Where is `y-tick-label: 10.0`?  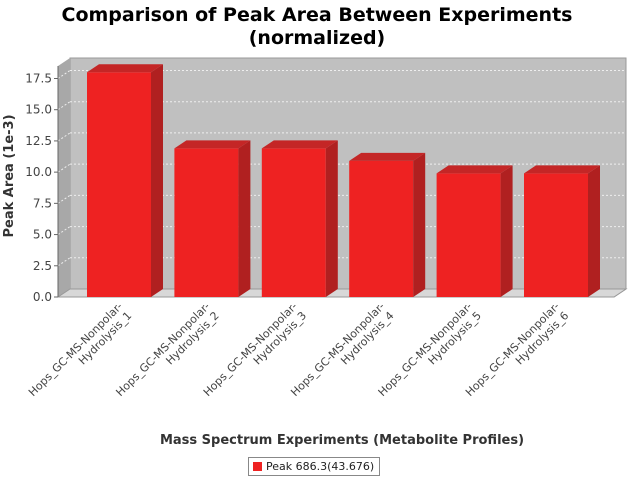 y-tick-label: 10.0 is located at coordinates (38, 172).